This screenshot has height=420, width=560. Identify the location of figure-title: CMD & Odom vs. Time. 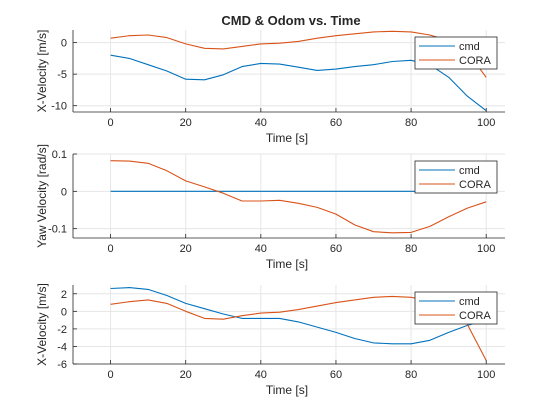
(290, 20).